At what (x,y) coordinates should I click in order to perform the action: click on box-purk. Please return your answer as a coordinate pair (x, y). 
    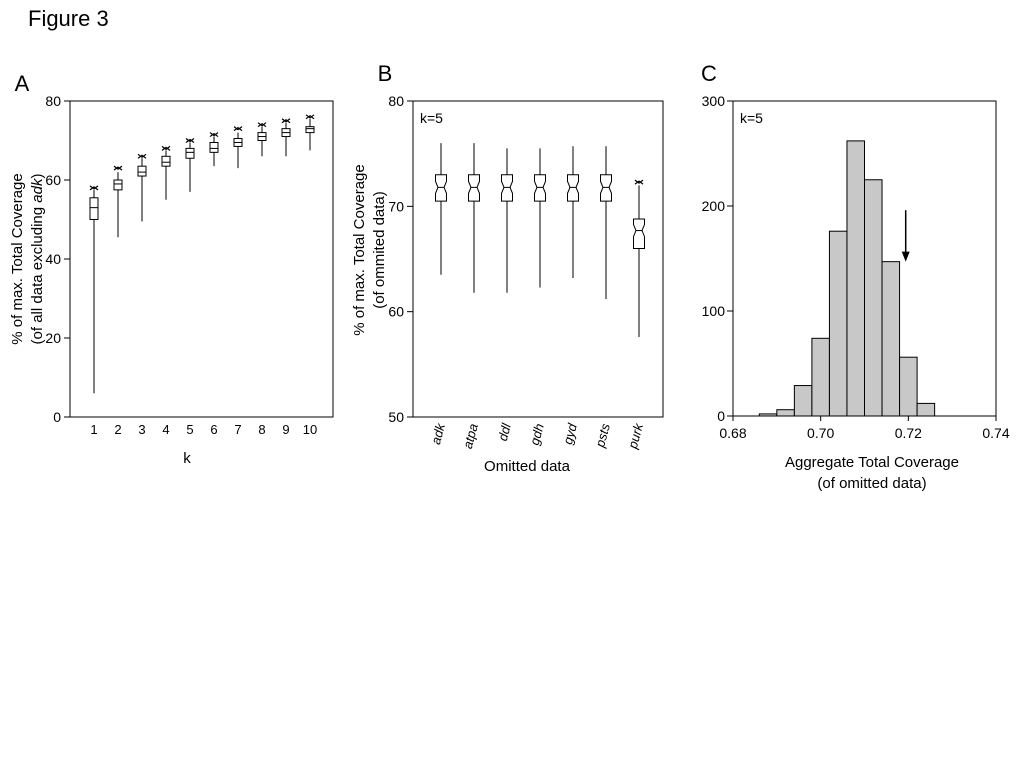
    Looking at the image, I should click on (639, 258).